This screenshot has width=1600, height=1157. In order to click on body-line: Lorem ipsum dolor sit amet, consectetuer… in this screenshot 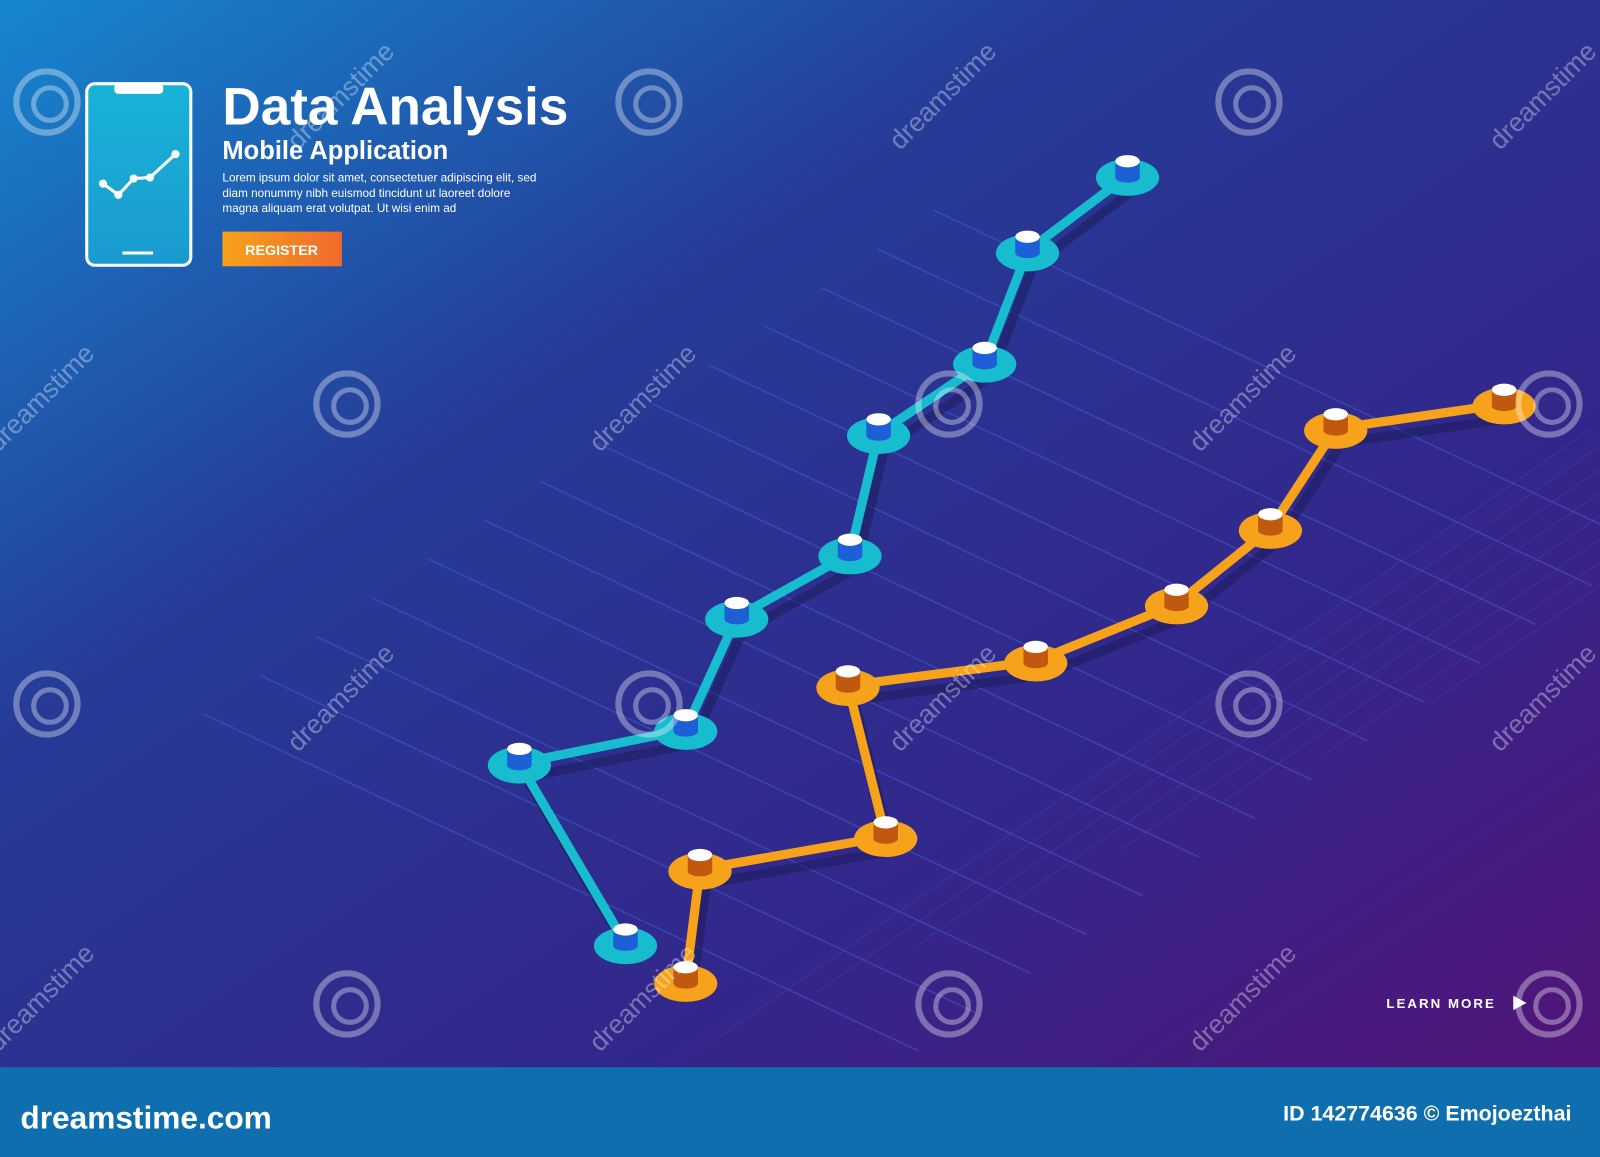, I will do `click(379, 178)`.